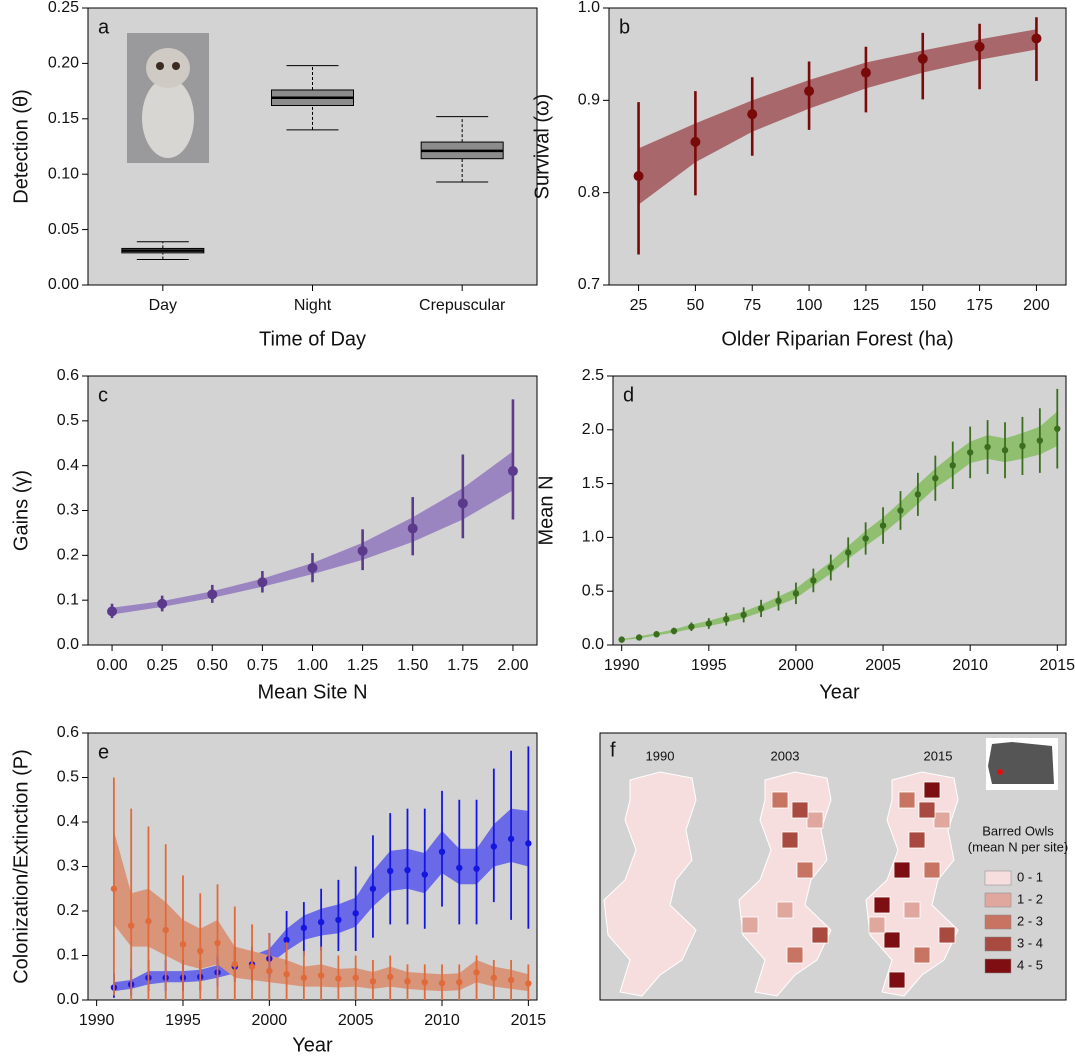 The image size is (1075, 1058). I want to click on confidence-band, so click(312, 533).